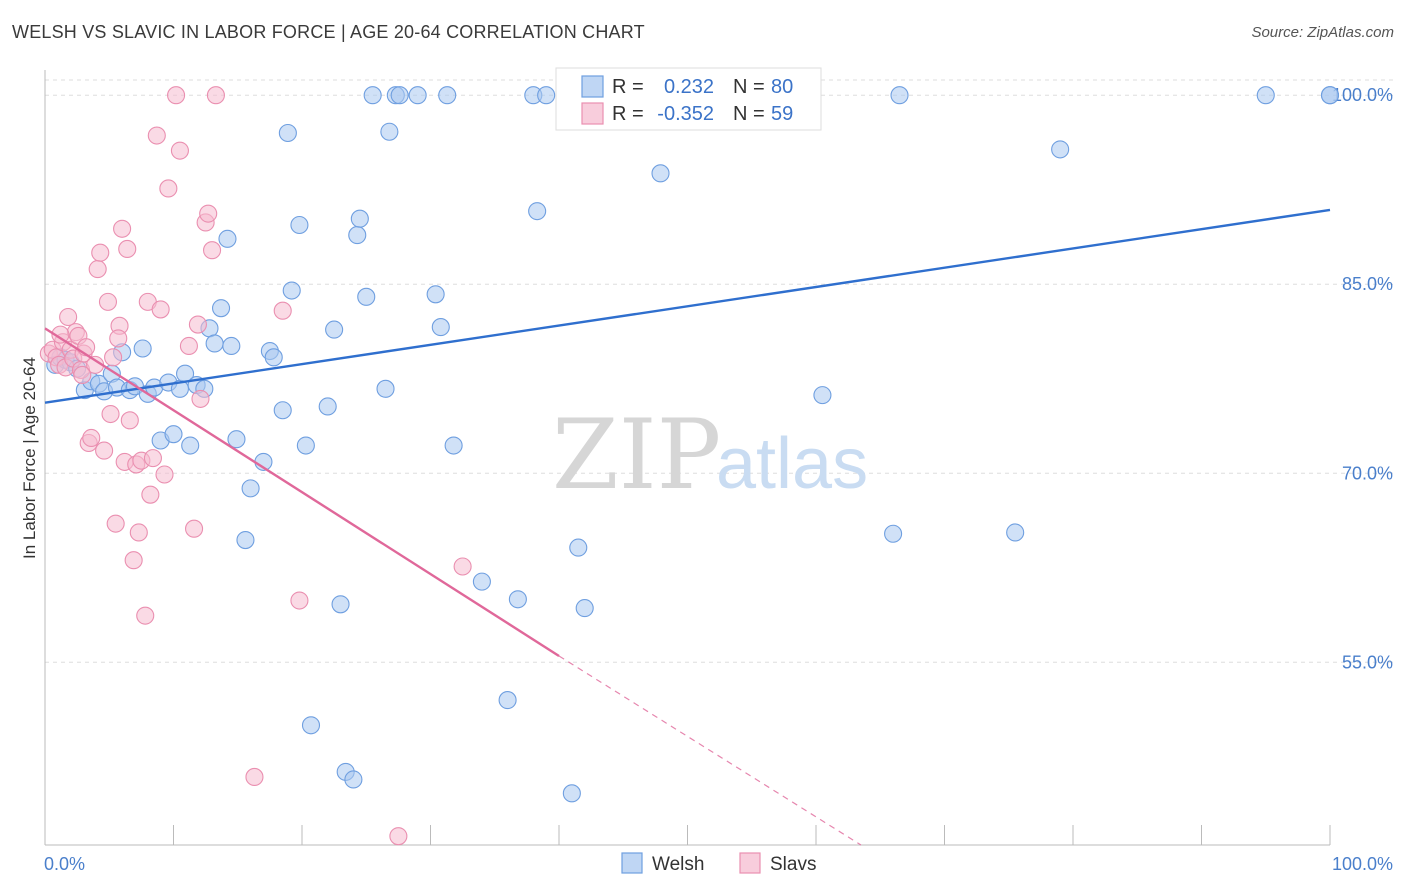 The height and width of the screenshot is (892, 1406). Describe the element at coordinates (688, 99) in the screenshot. I see `legend-box: R = 0.232 N = 80 R = -0.352 N = 59` at that location.